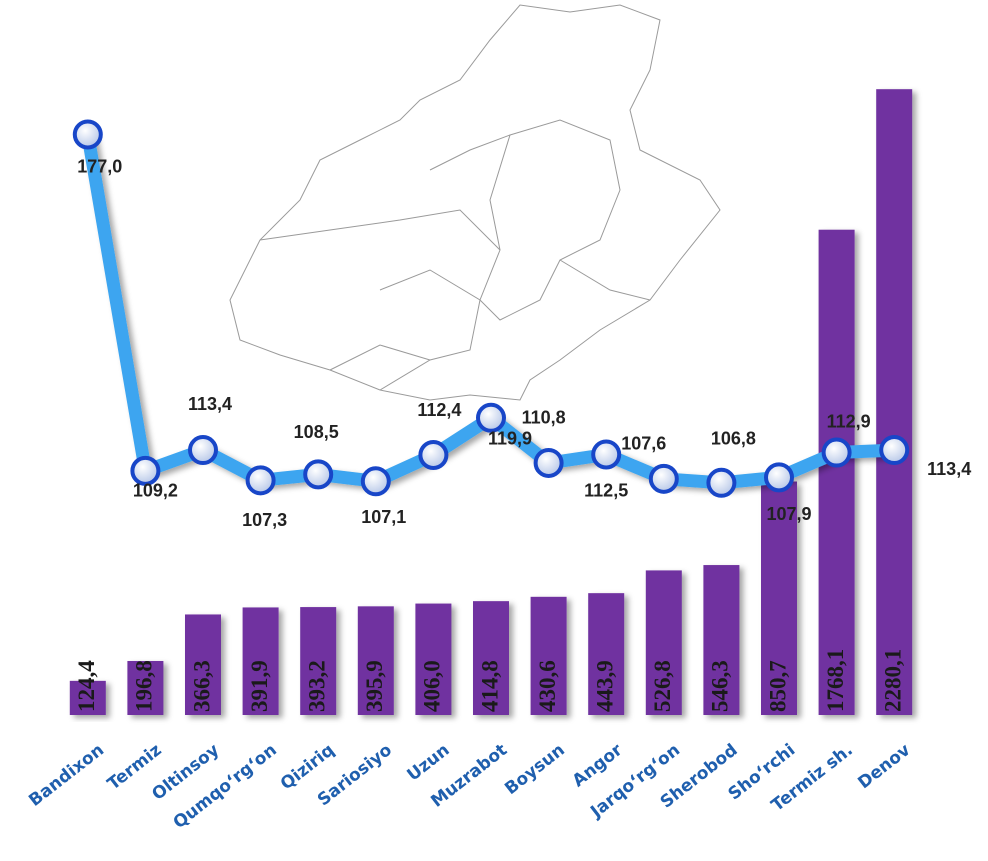 The image size is (988, 861). I want to click on line-value-label: 107,3, so click(264, 520).